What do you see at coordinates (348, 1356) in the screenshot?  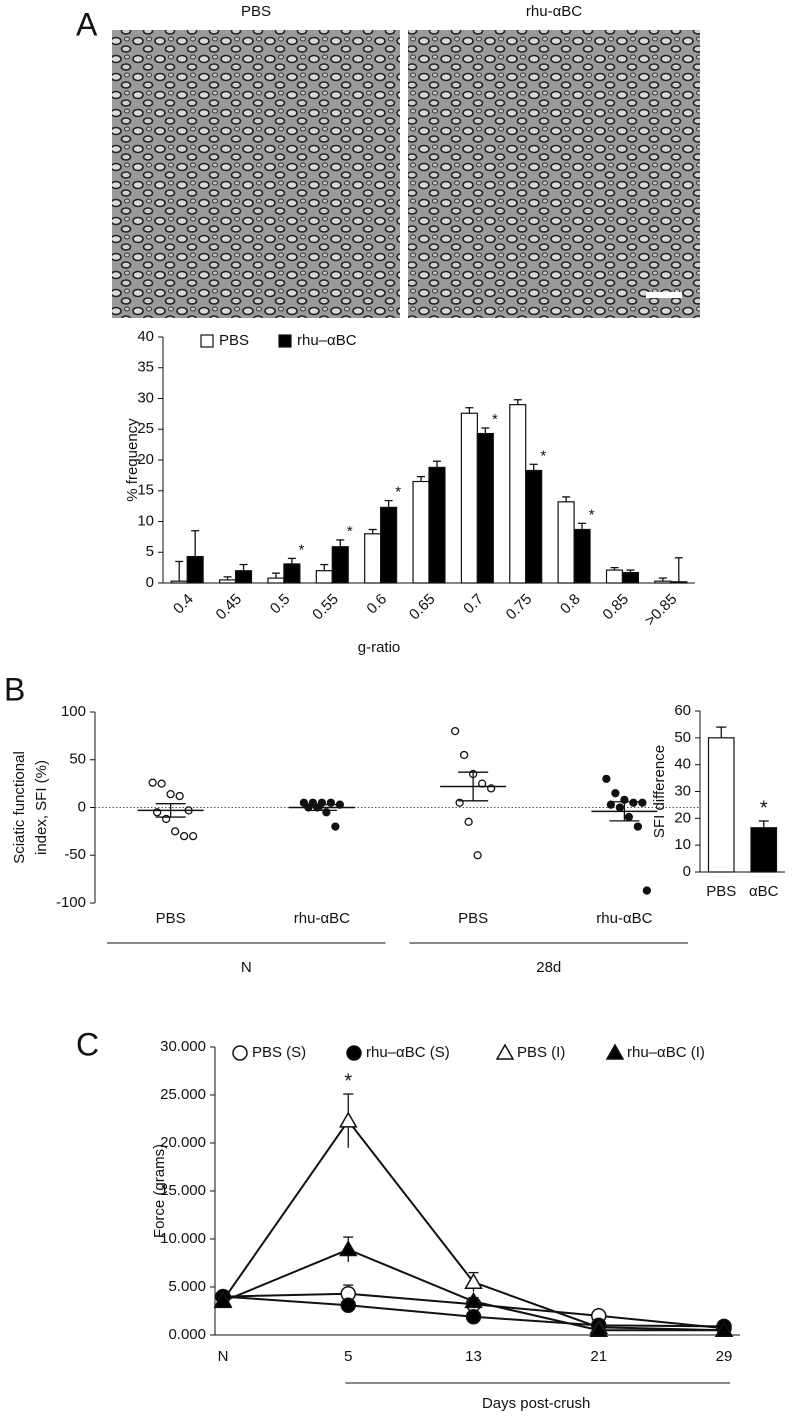 I see `x-tick-label: 5` at bounding box center [348, 1356].